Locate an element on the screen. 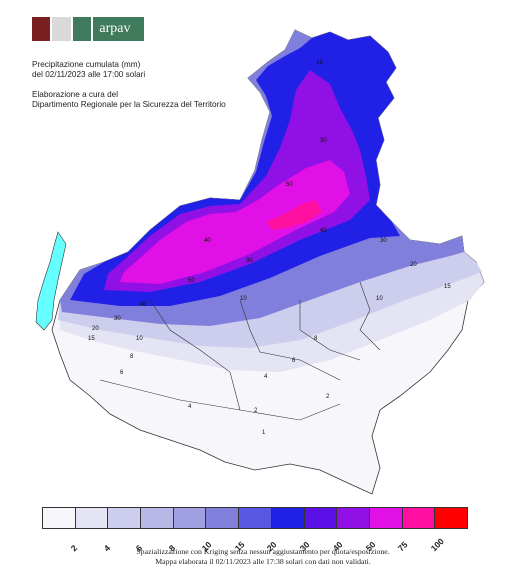 The width and height of the screenshot is (526, 575). leaf-emblem-icon is located at coordinates (82, 29).